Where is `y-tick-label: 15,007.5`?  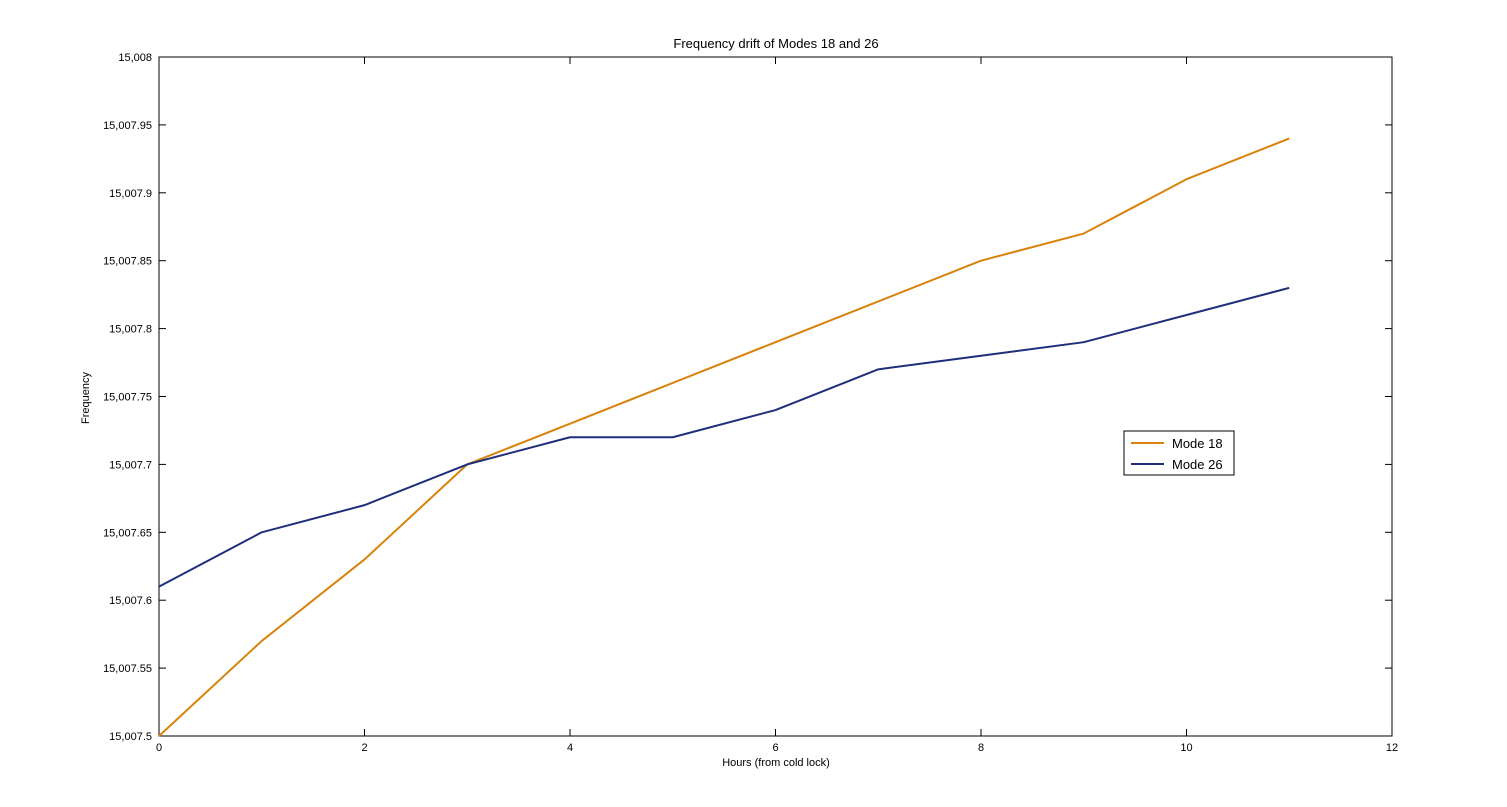
y-tick-label: 15,007.5 is located at coordinates (130, 737).